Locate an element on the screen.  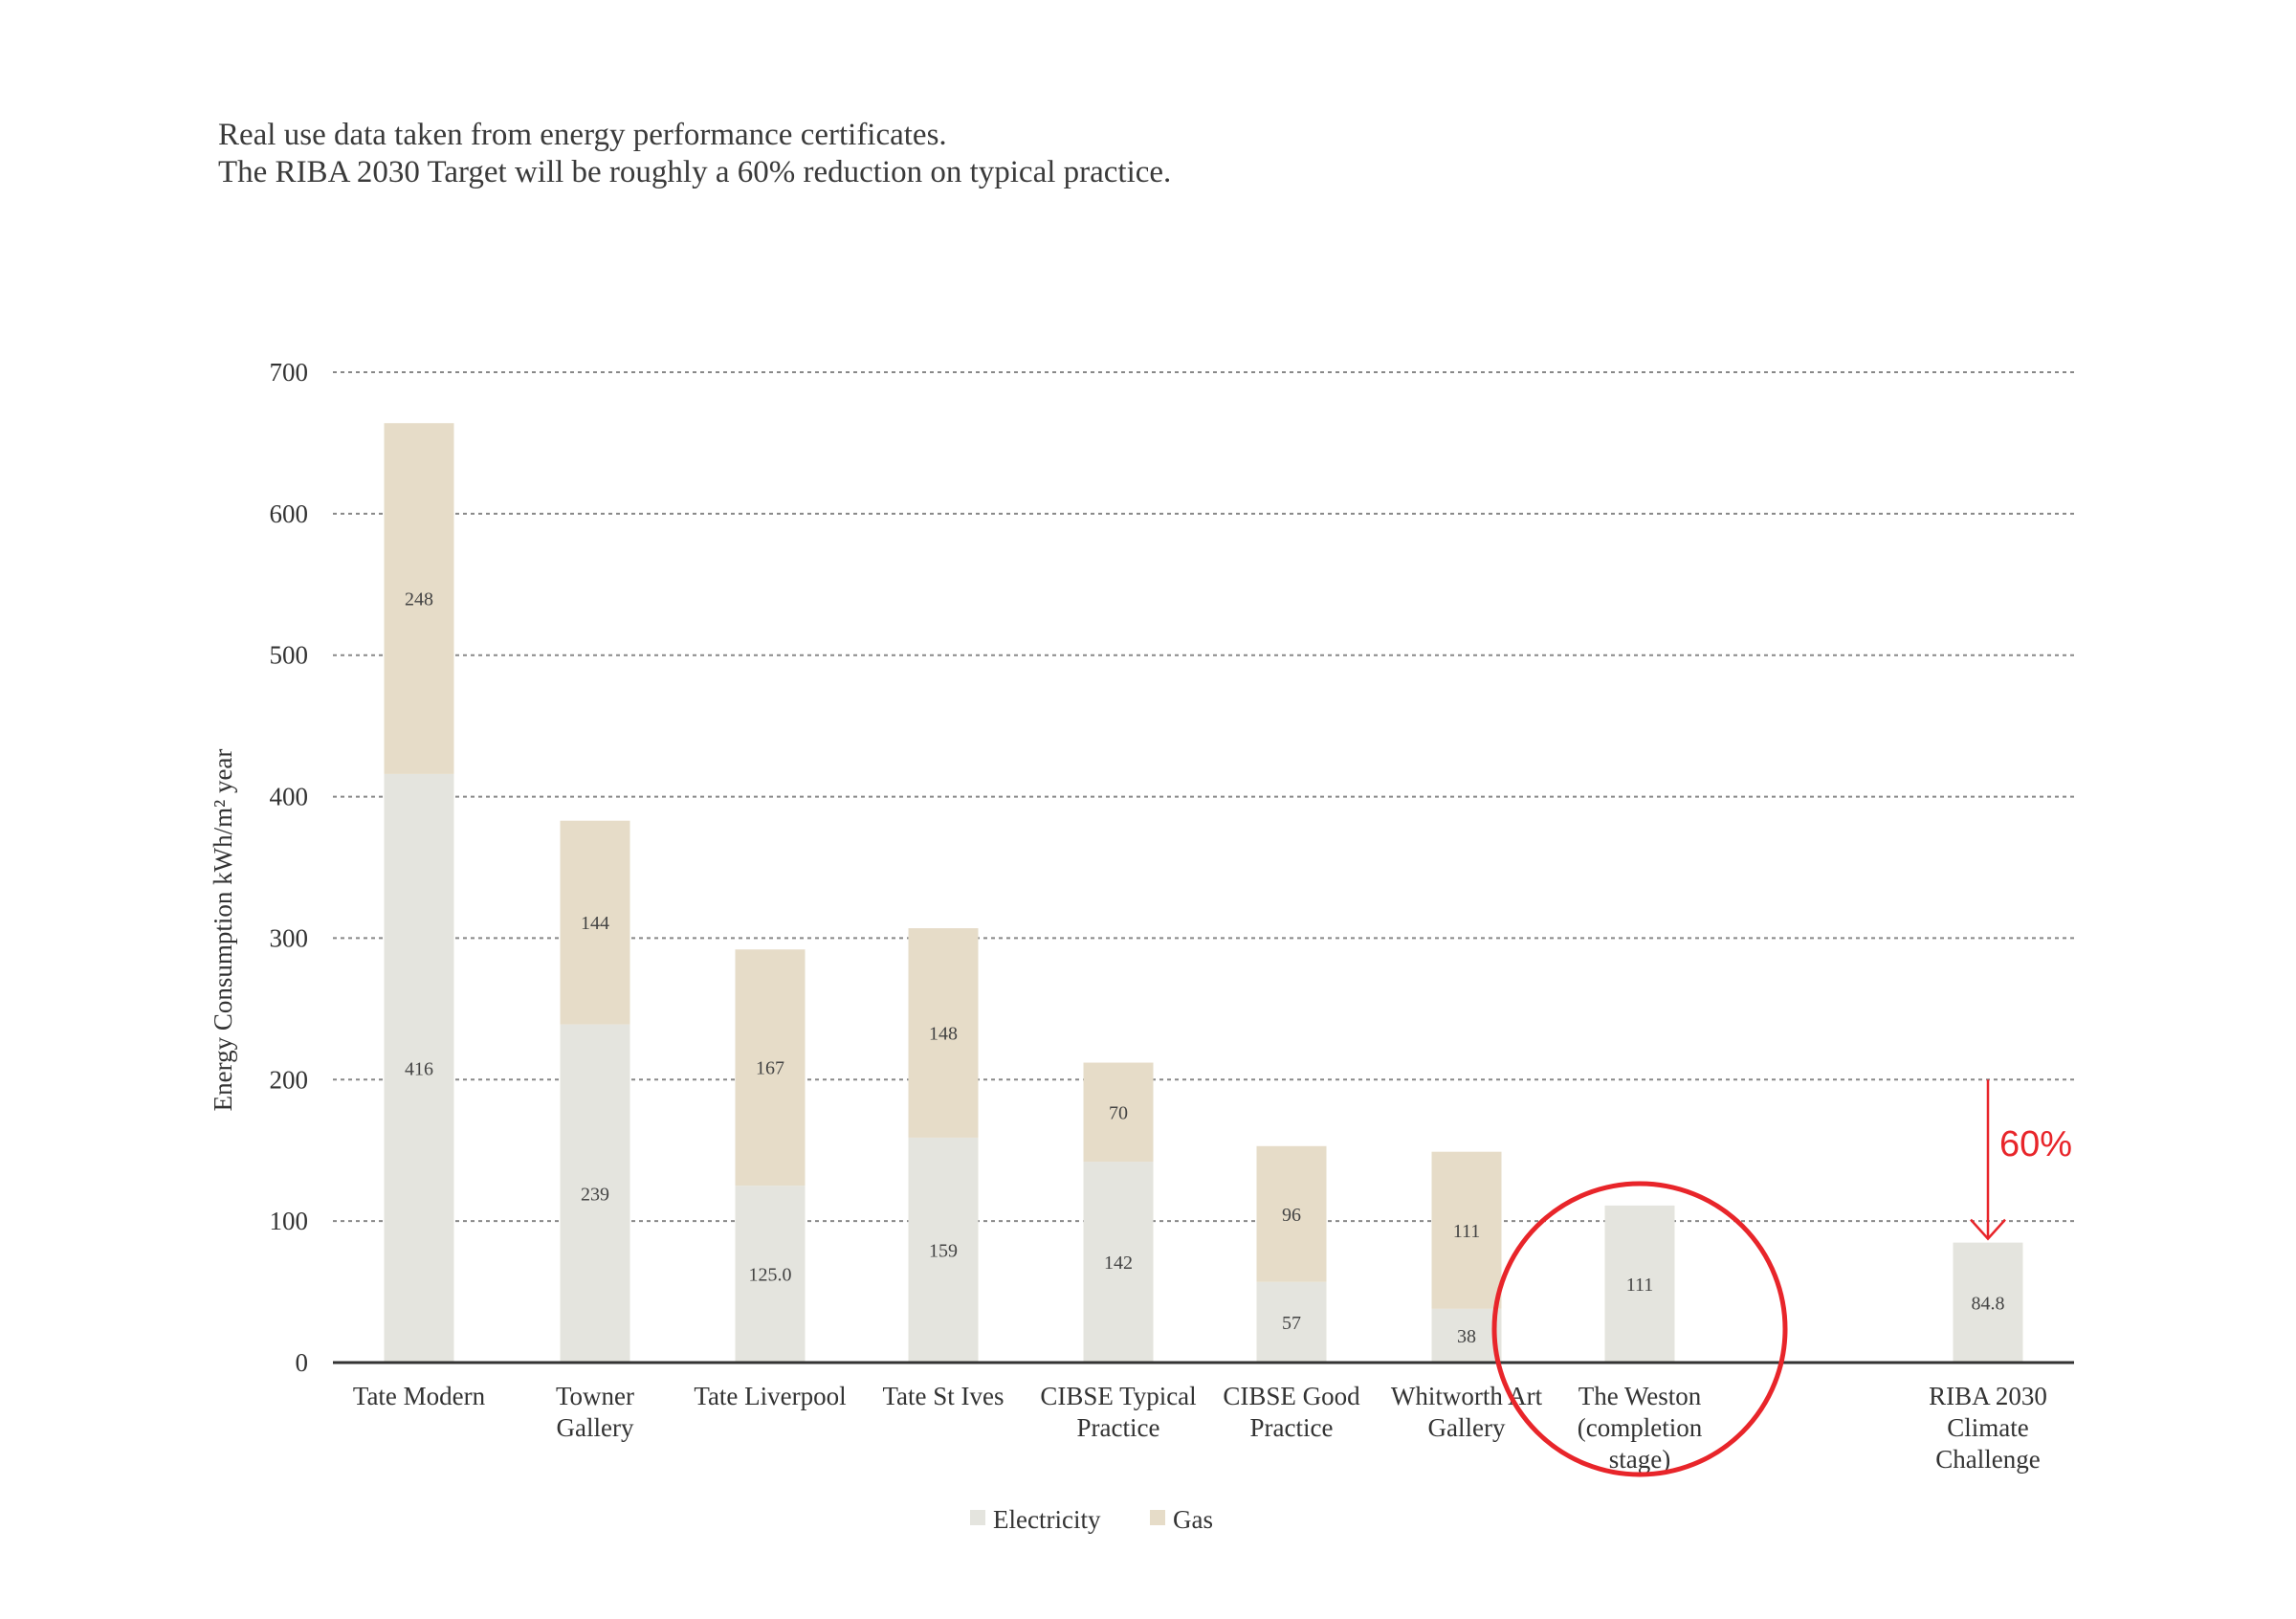
category-label: Whitworth Art is located at coordinates (1467, 1396).